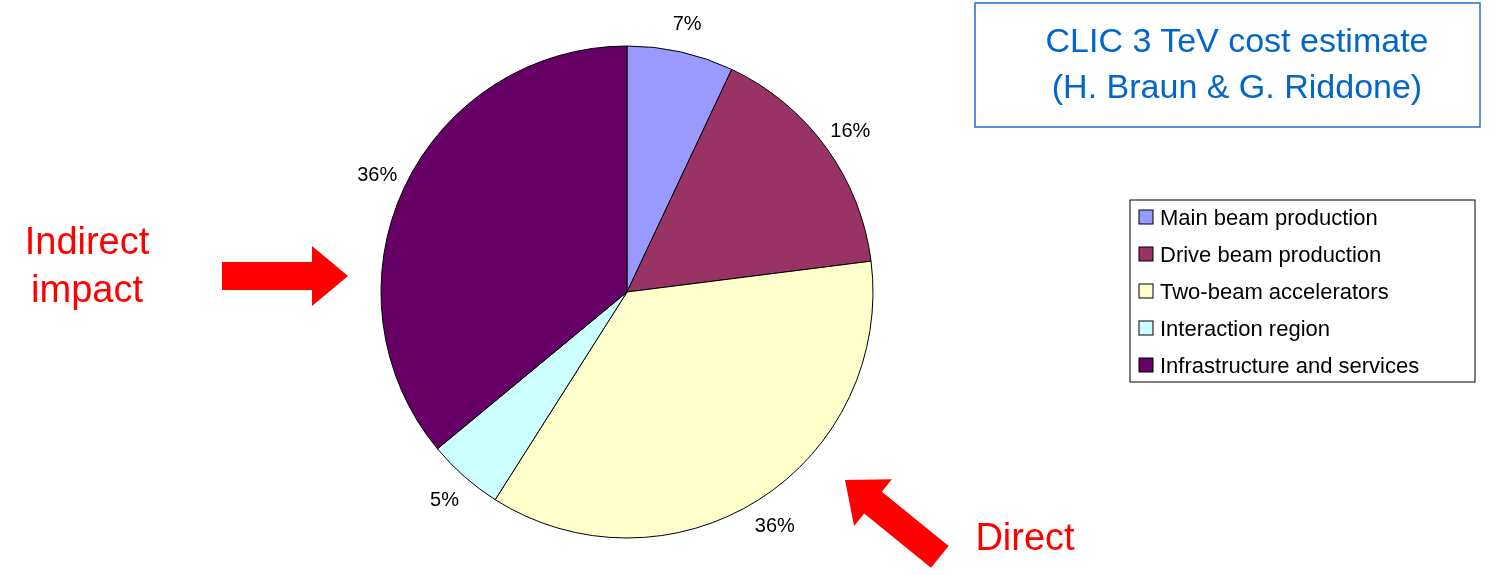 This screenshot has width=1496, height=575. I want to click on text: Indirect impact, so click(87, 265).